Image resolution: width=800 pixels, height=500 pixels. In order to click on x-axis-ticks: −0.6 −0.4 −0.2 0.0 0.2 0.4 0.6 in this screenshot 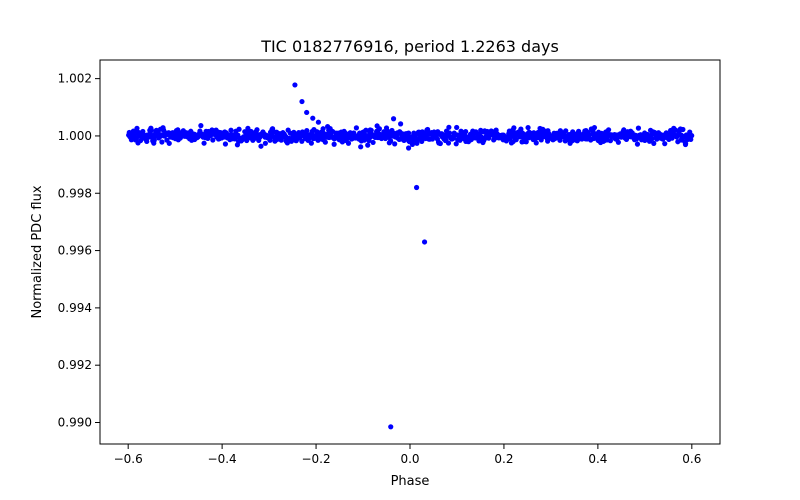, I will do `click(407, 455)`.